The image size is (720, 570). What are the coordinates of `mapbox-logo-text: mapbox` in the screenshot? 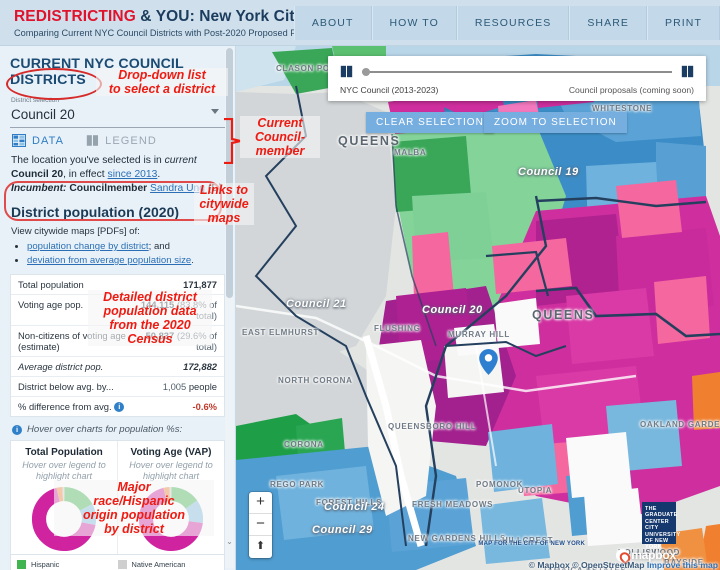 It's located at (653, 555).